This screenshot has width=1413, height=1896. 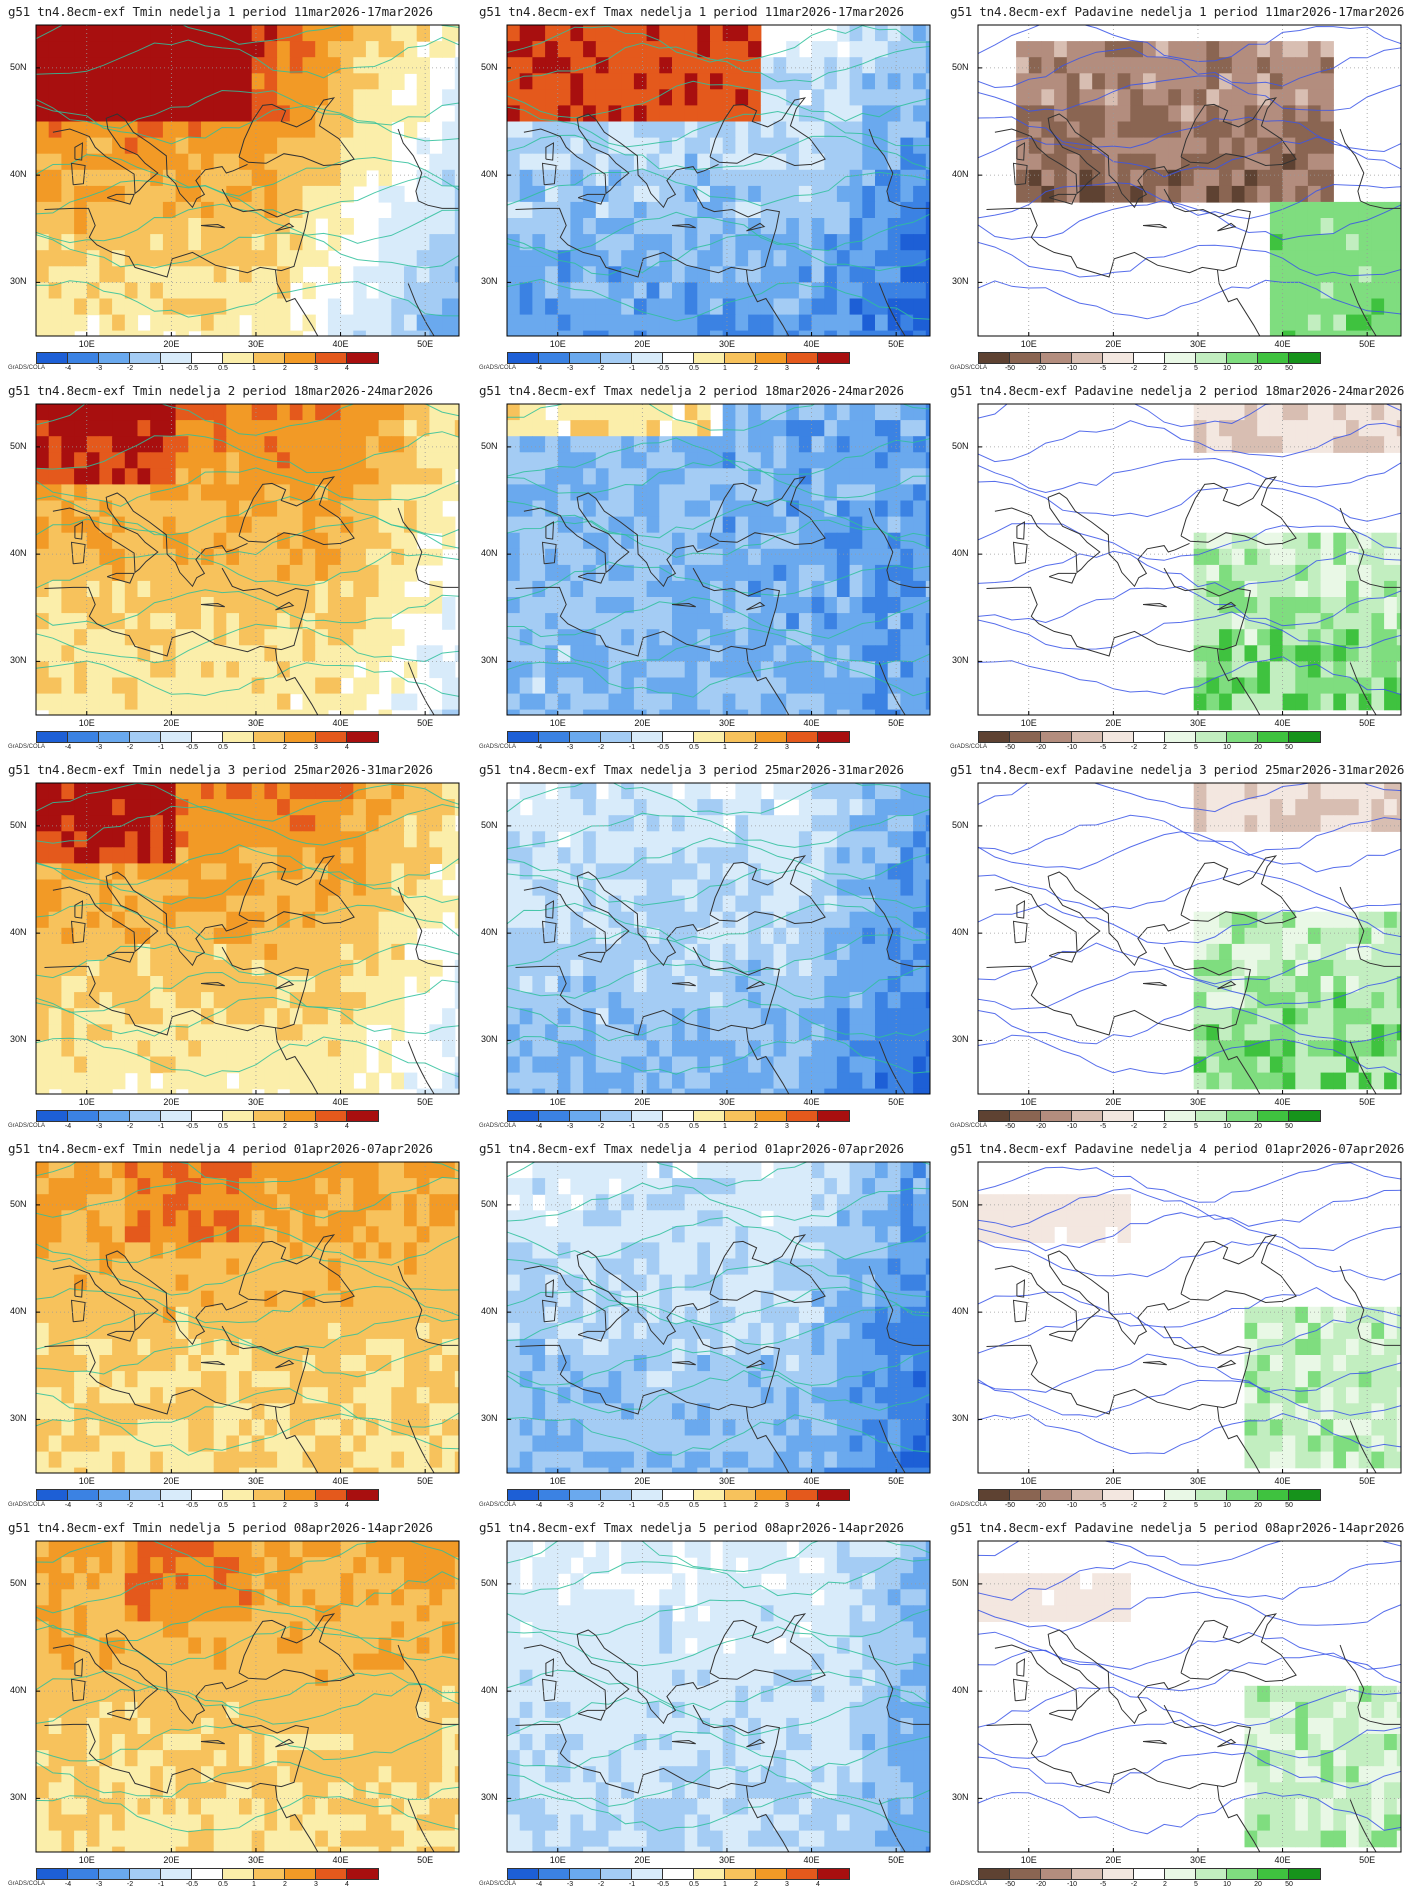 What do you see at coordinates (960, 660) in the screenshot?
I see `lat-label: 30N` at bounding box center [960, 660].